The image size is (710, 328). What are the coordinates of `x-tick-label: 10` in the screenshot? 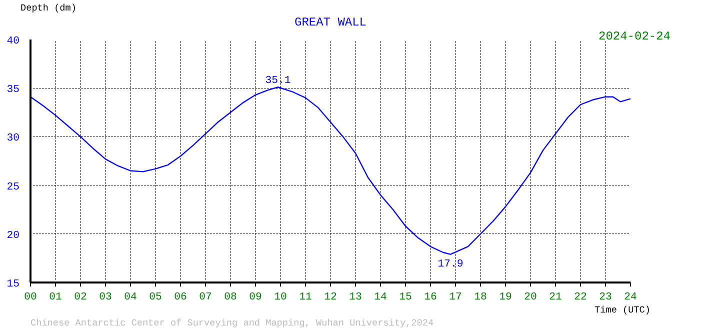 It's located at (280, 298).